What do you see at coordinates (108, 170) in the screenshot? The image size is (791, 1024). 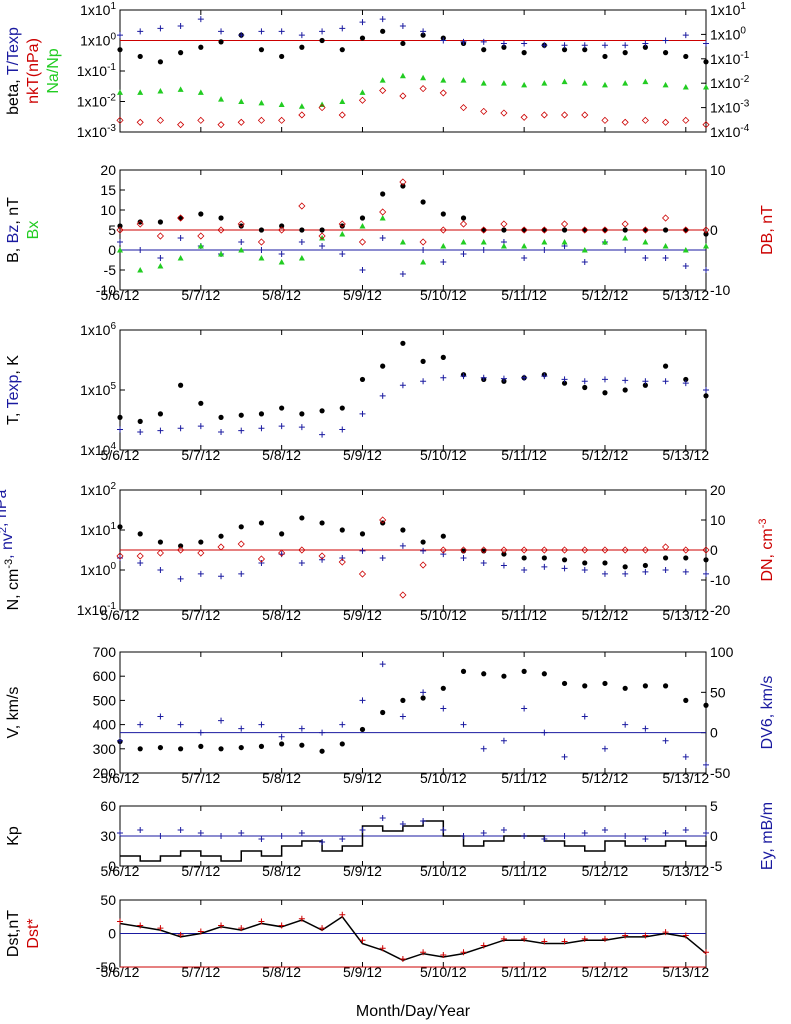 I see `y-tick-label: 20` at bounding box center [108, 170].